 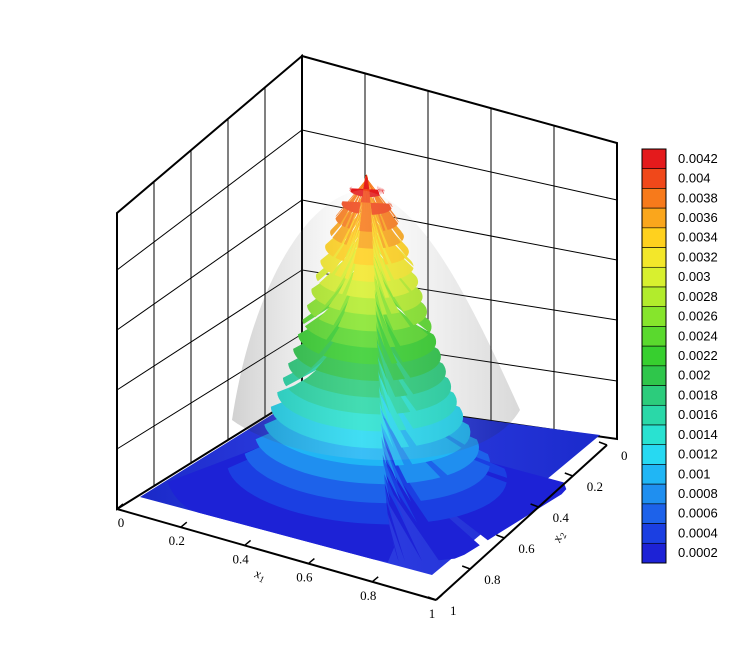 What do you see at coordinates (694, 178) in the screenshot?
I see `legend-label: 0.004` at bounding box center [694, 178].